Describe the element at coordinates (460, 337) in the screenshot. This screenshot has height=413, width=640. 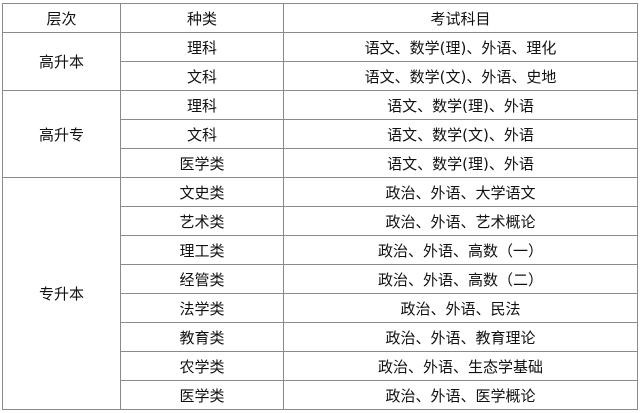
I see `subjects-cell: 政治、外语、教育理论` at that location.